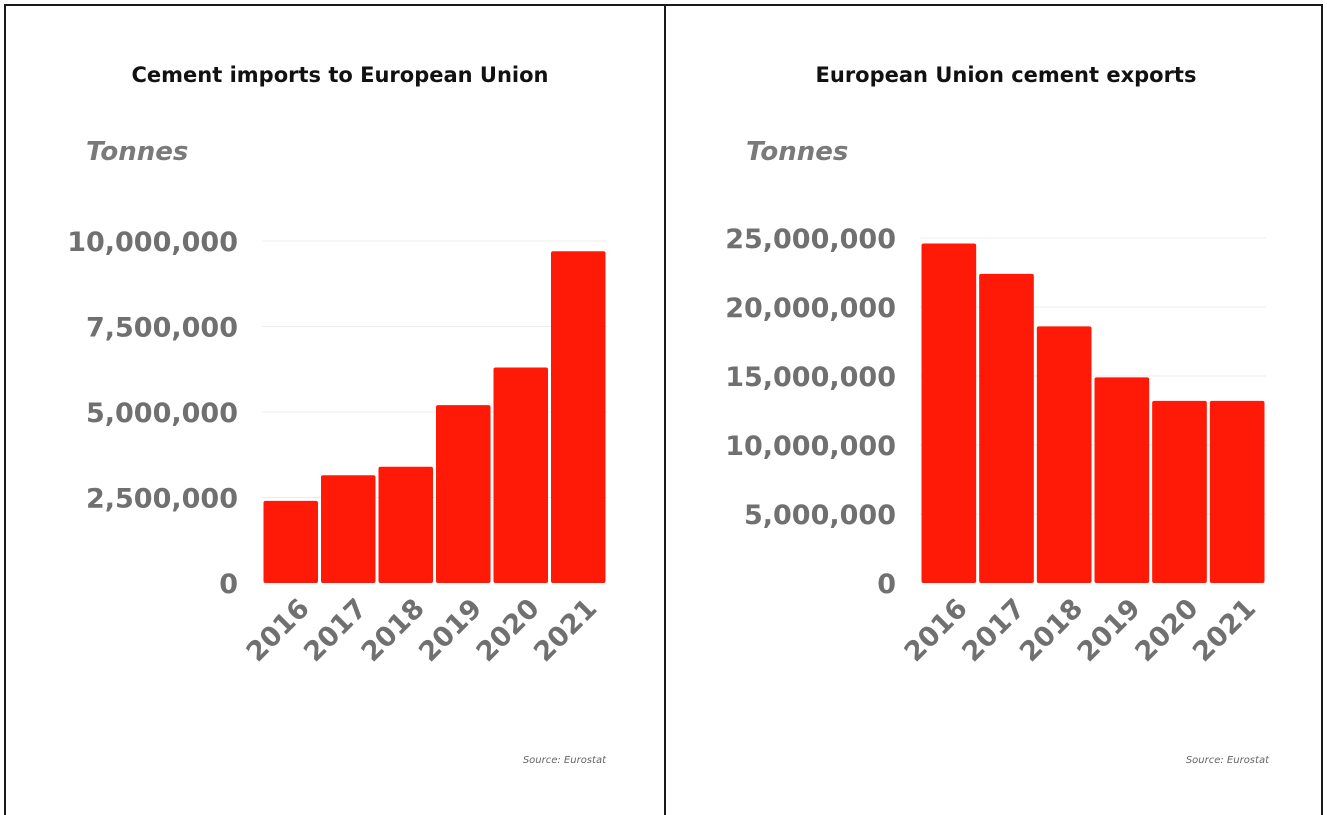 The width and height of the screenshot is (1327, 815). I want to click on y-tick-label: 20,000,000, so click(810, 308).